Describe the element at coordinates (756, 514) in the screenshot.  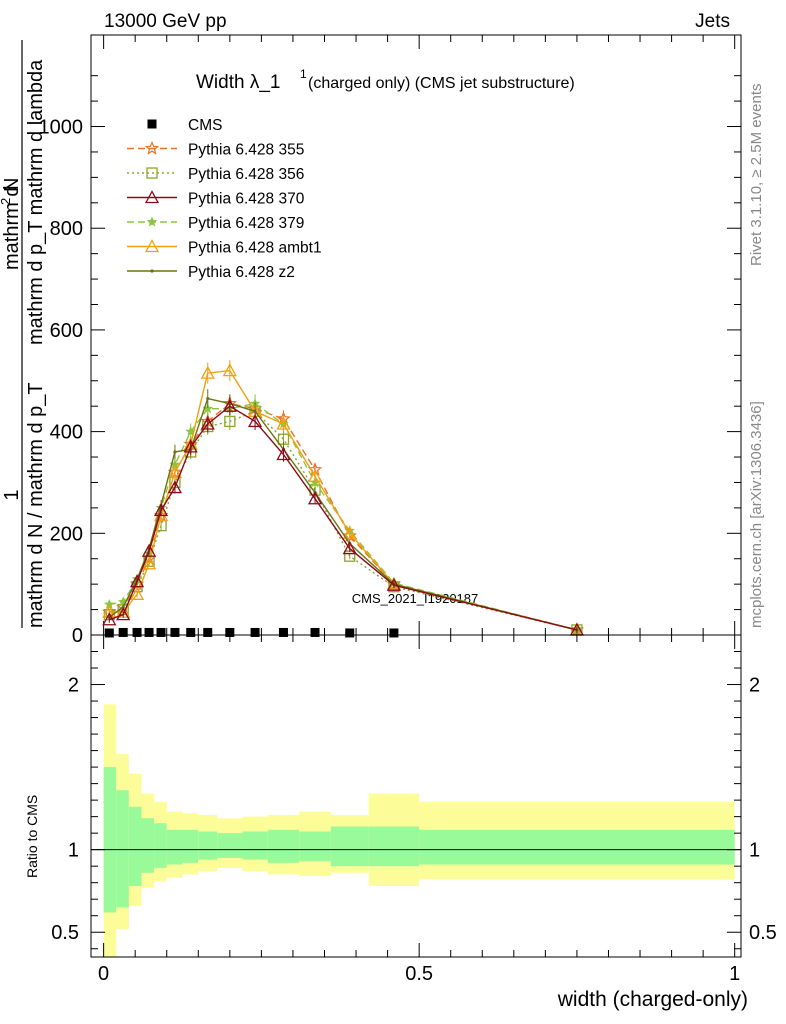
I see `mcplots-label: mcplots.cern.ch [arXiv:1306.3436]` at that location.